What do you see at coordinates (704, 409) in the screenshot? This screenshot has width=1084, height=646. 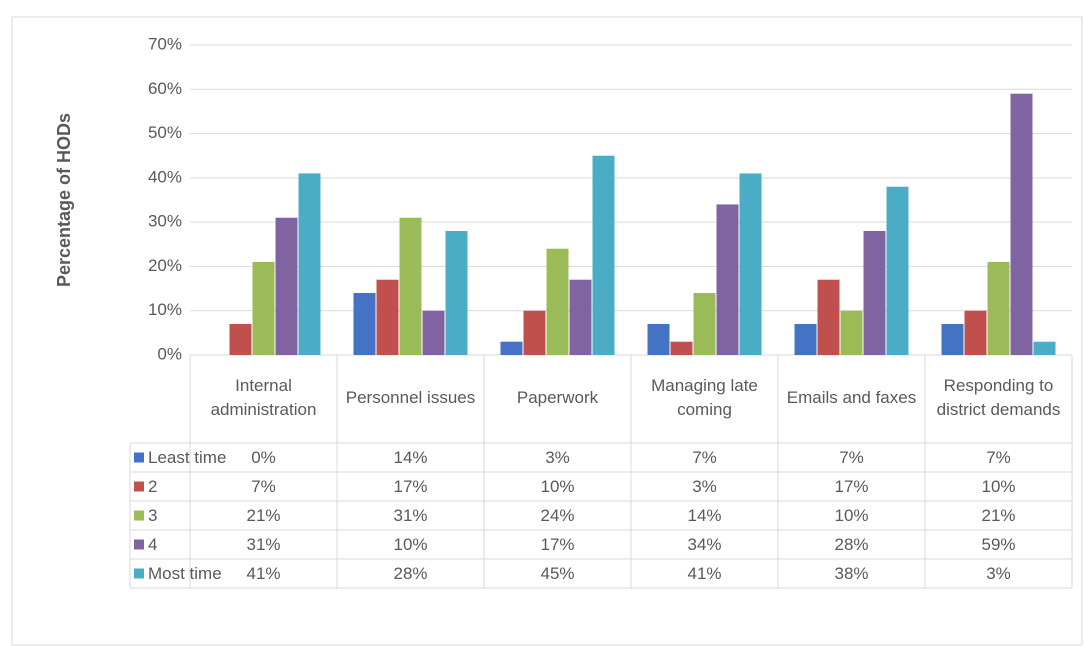 I see `label-line: coming` at bounding box center [704, 409].